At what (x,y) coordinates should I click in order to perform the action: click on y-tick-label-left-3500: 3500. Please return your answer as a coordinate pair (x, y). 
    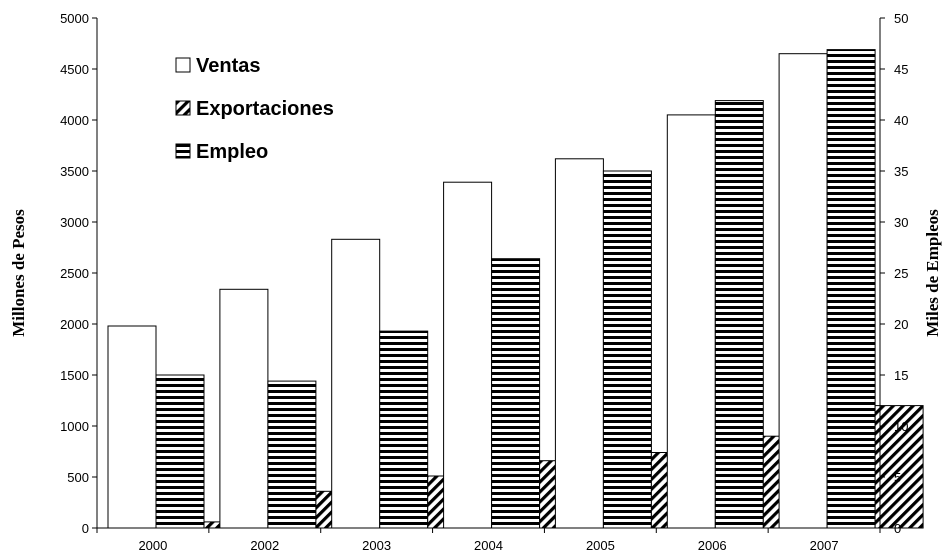
    Looking at the image, I should click on (74, 171).